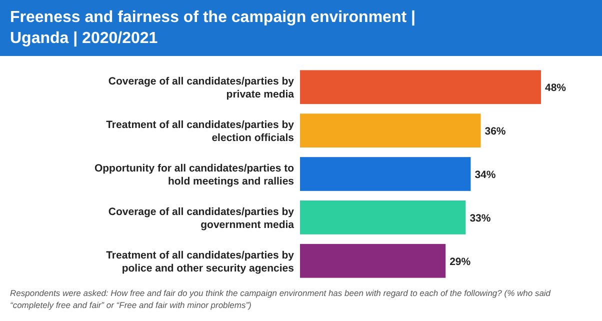 The width and height of the screenshot is (602, 321). I want to click on y-tick-label: Opportunity for all candidates/parties to hold meetings and rallies, so click(194, 175).